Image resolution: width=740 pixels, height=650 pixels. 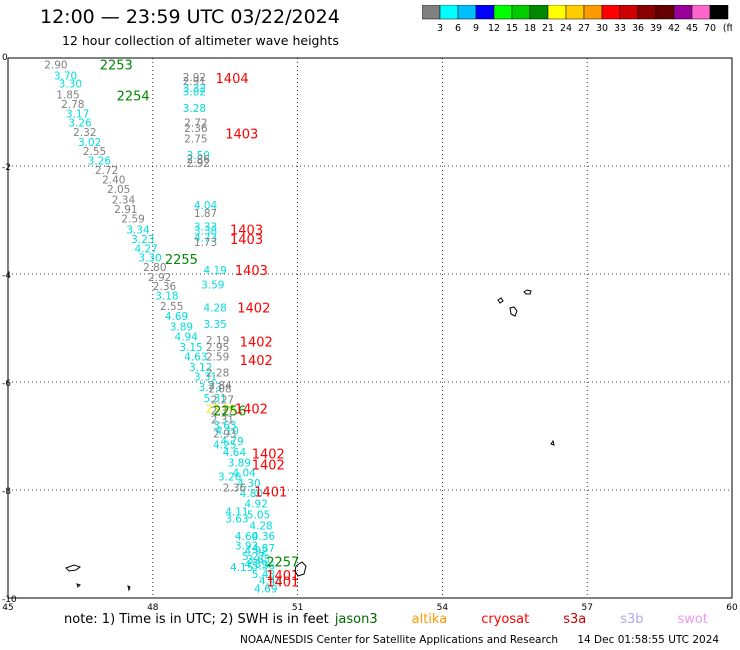 I want to click on wave-height-label: 3.34, so click(x=138, y=230).